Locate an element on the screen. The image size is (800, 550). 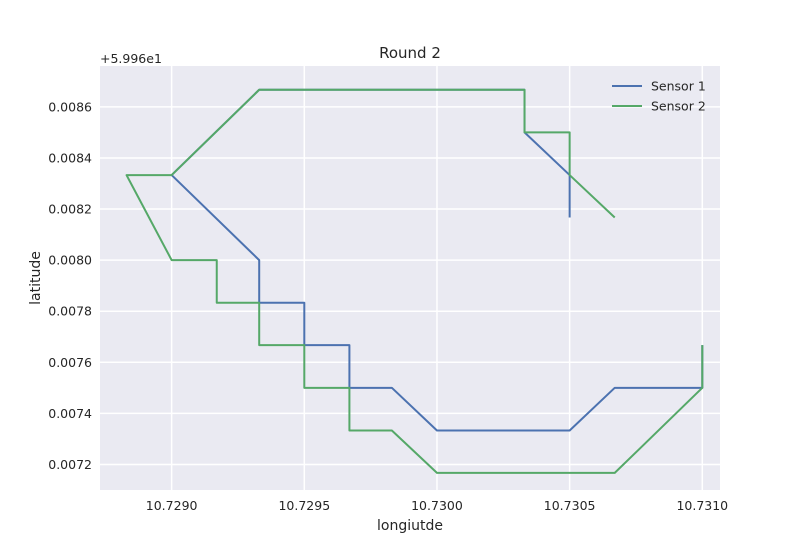
y-tick-label: 0.0082 is located at coordinates (70, 209).